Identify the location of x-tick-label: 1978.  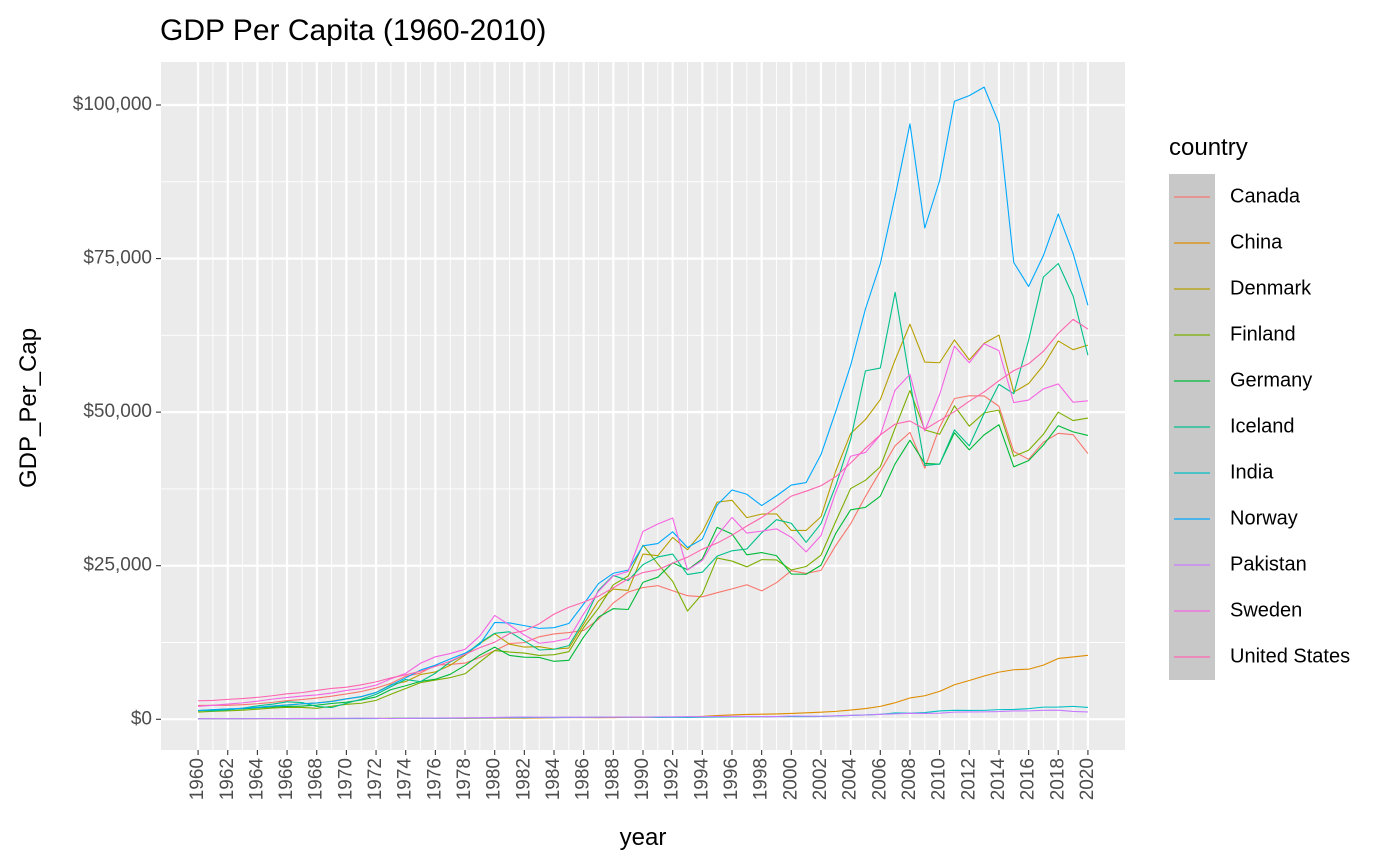
(464, 779).